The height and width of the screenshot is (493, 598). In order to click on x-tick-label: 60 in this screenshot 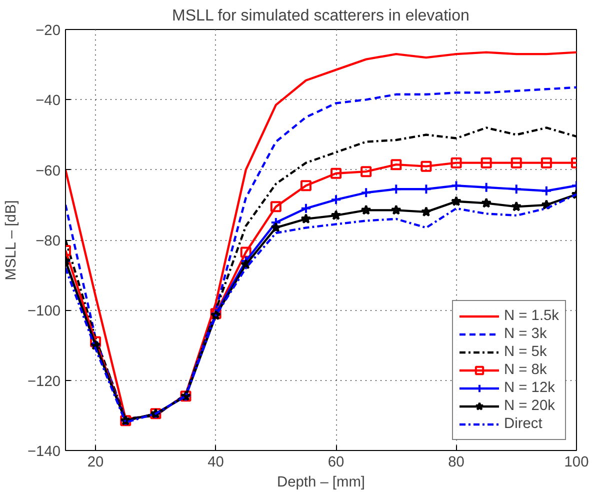, I will do `click(336, 462)`.